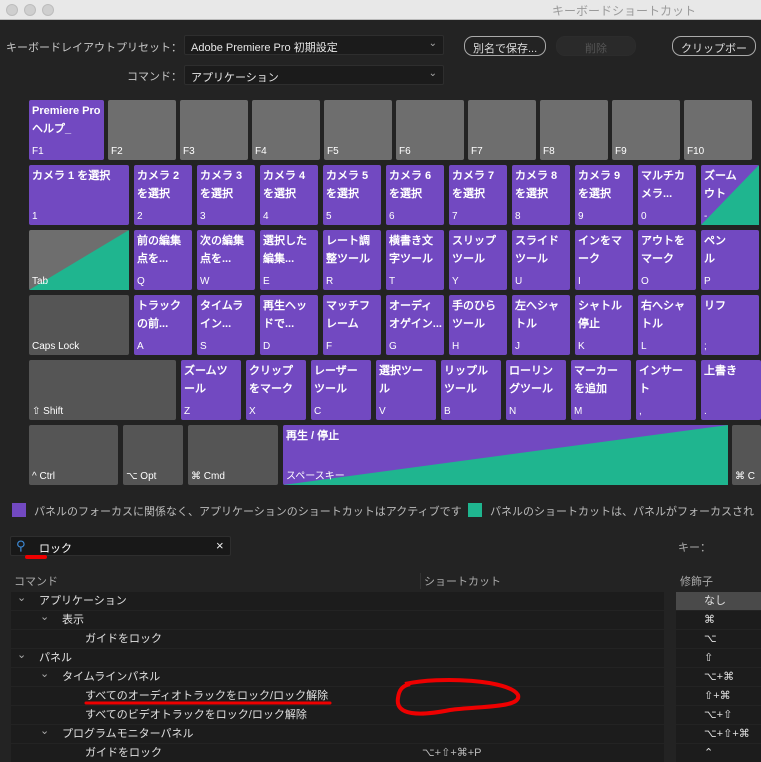 This screenshot has width=761, height=762. I want to click on key-c: レーザー ツール C, so click(341, 390).